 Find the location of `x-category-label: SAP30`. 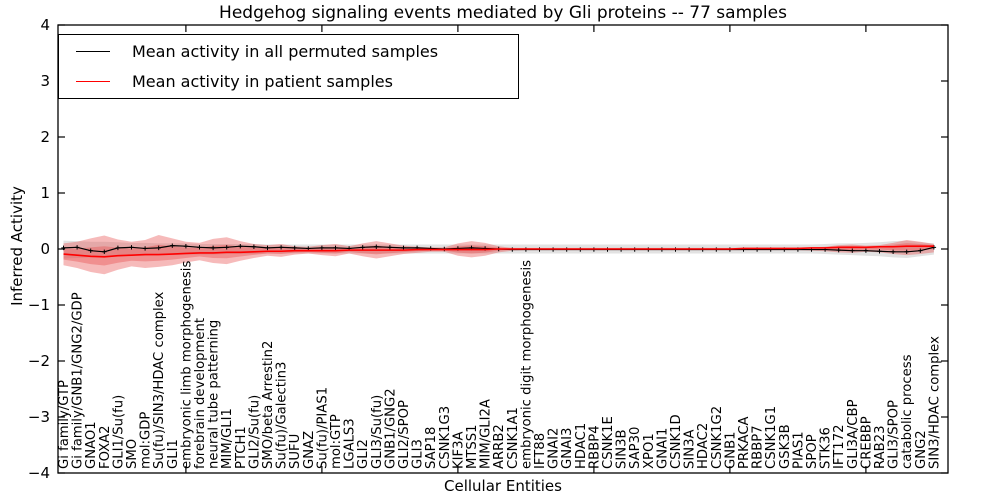

x-category-label: SAP30 is located at coordinates (635, 448).